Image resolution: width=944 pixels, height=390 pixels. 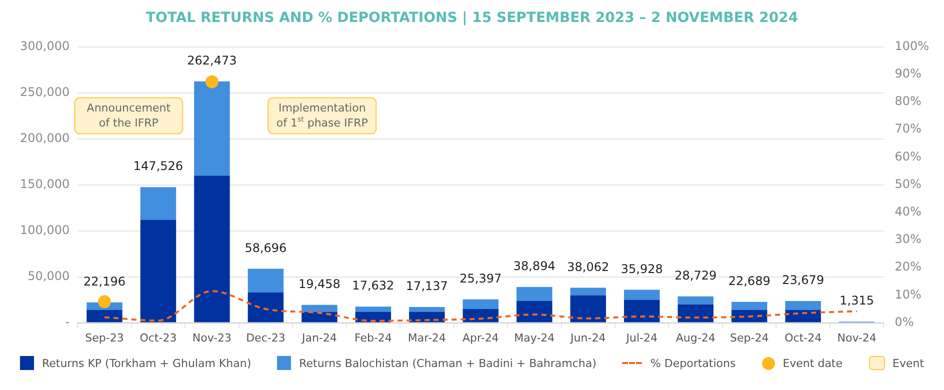 What do you see at coordinates (45, 183) in the screenshot?
I see `y-tick-label: 150,000` at bounding box center [45, 183].